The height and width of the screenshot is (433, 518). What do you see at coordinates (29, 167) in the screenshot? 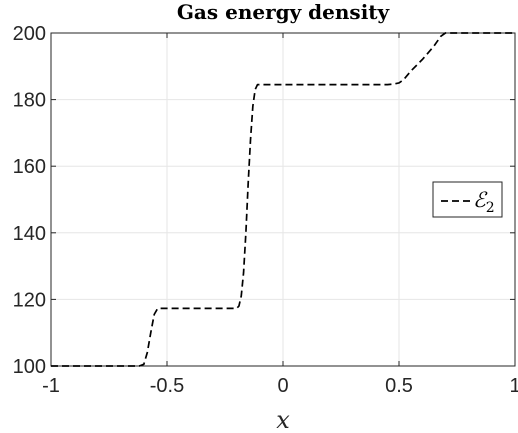
I see `y-tick-label: 160` at bounding box center [29, 167].